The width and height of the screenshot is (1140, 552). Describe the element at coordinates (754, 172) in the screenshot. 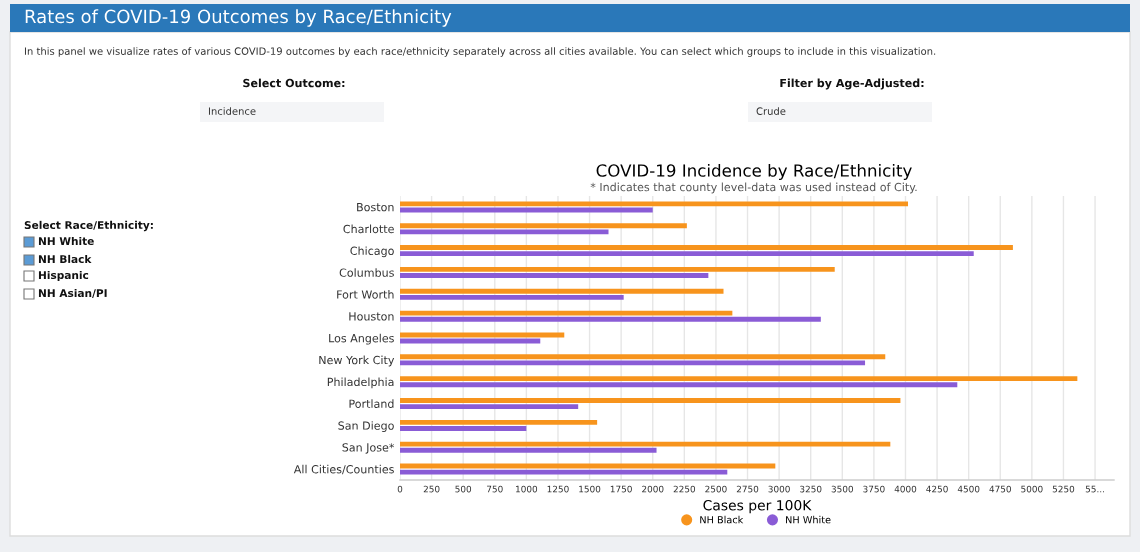

I see `chart-title: COVID-19 Incidence by Race/Ethnicity` at that location.